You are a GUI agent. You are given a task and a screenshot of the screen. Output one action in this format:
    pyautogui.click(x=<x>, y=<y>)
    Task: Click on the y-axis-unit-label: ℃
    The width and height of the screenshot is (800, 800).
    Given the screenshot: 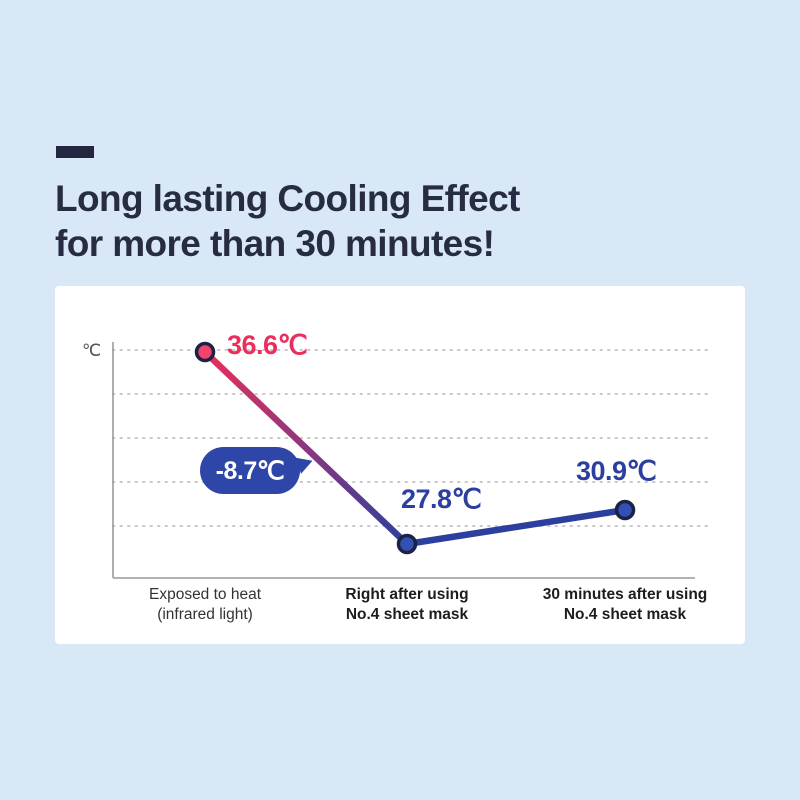 What is the action you would take?
    pyautogui.click(x=91, y=350)
    